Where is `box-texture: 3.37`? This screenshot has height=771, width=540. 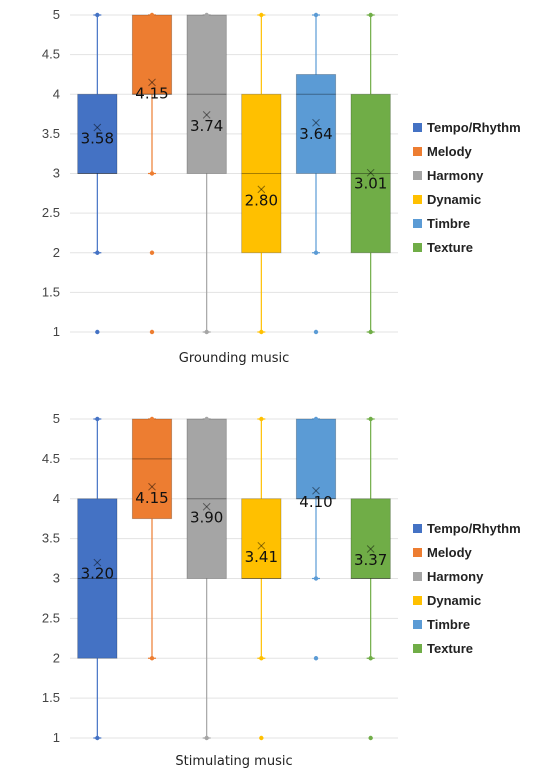
box-texture: 3.37 is located at coordinates (370, 578).